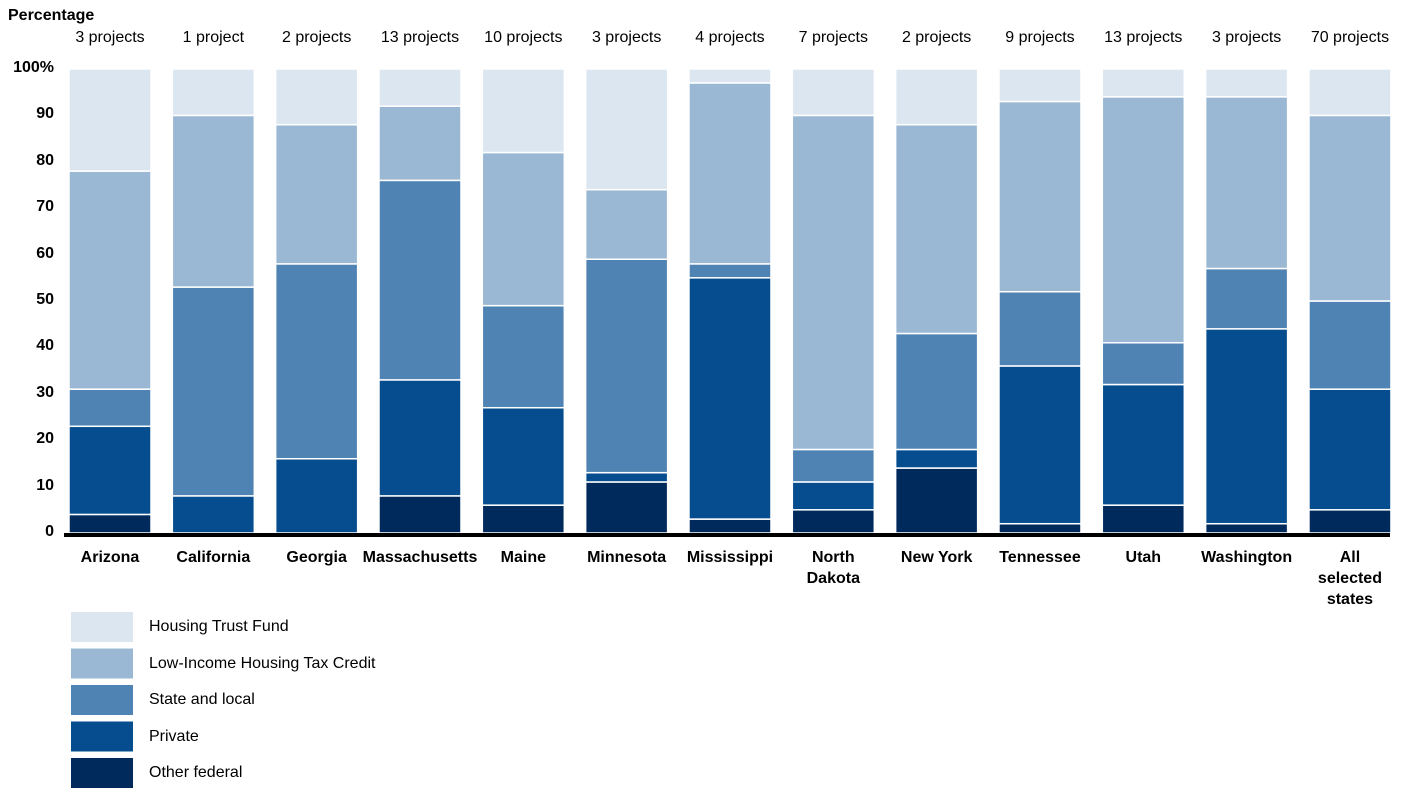  I want to click on x-tick-label: Georgia, so click(317, 557).